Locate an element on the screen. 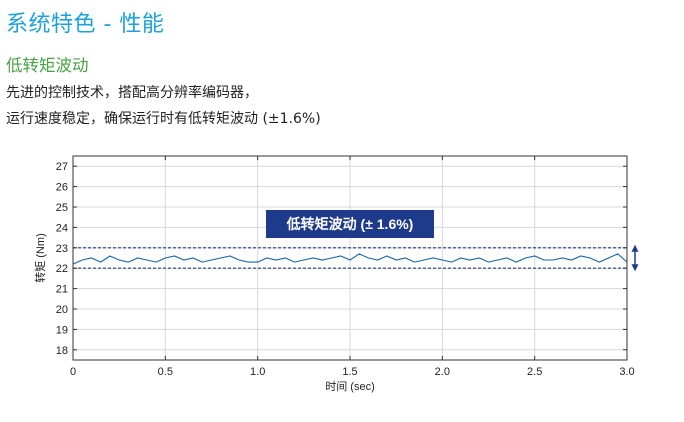  description-line-1: 先进的控制技术，搭配高分辨率编码器， is located at coordinates (132, 93).